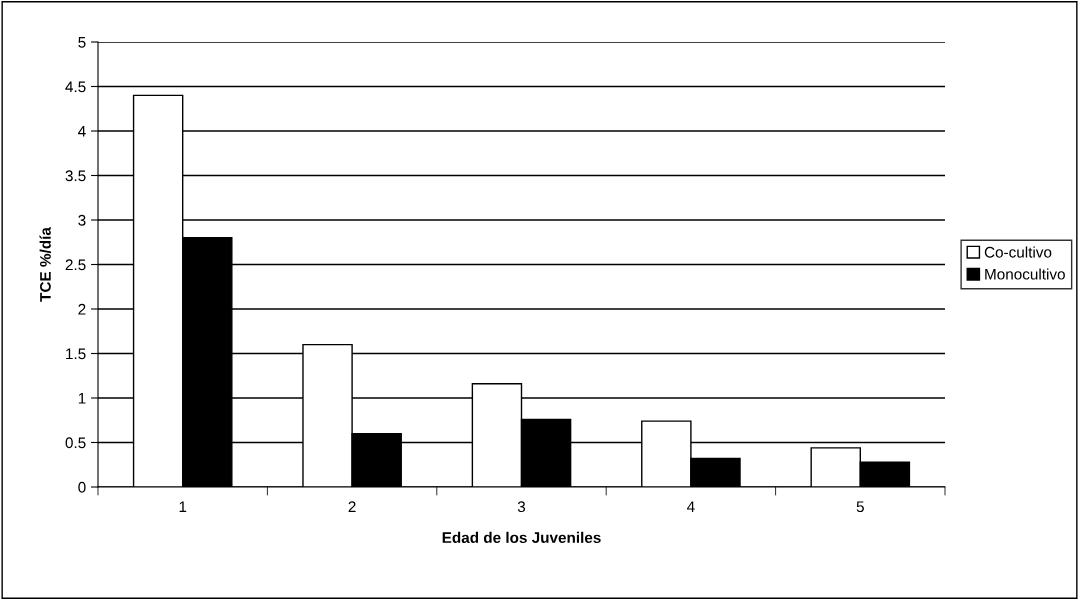  What do you see at coordinates (691, 506) in the screenshot?
I see `x-tick-label: 4` at bounding box center [691, 506].